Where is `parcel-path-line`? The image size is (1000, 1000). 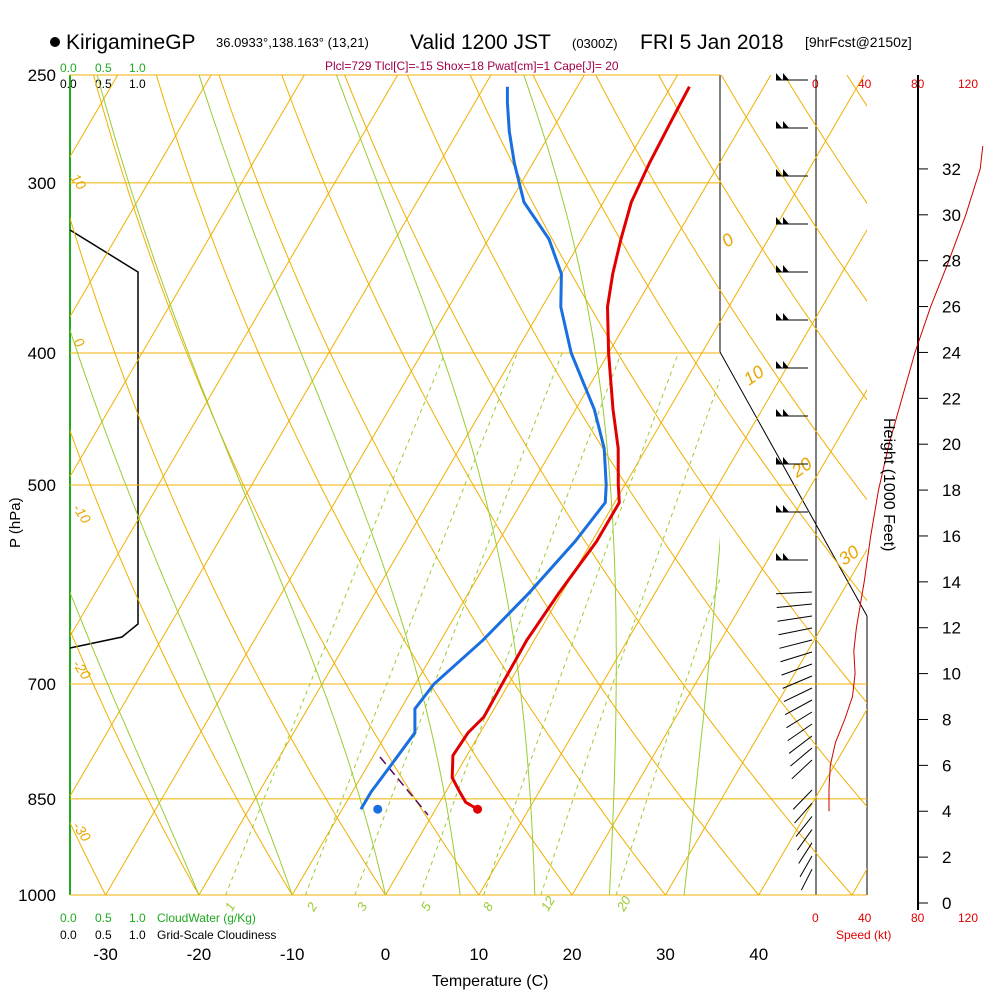
parcel-path-line is located at coordinates (404, 786).